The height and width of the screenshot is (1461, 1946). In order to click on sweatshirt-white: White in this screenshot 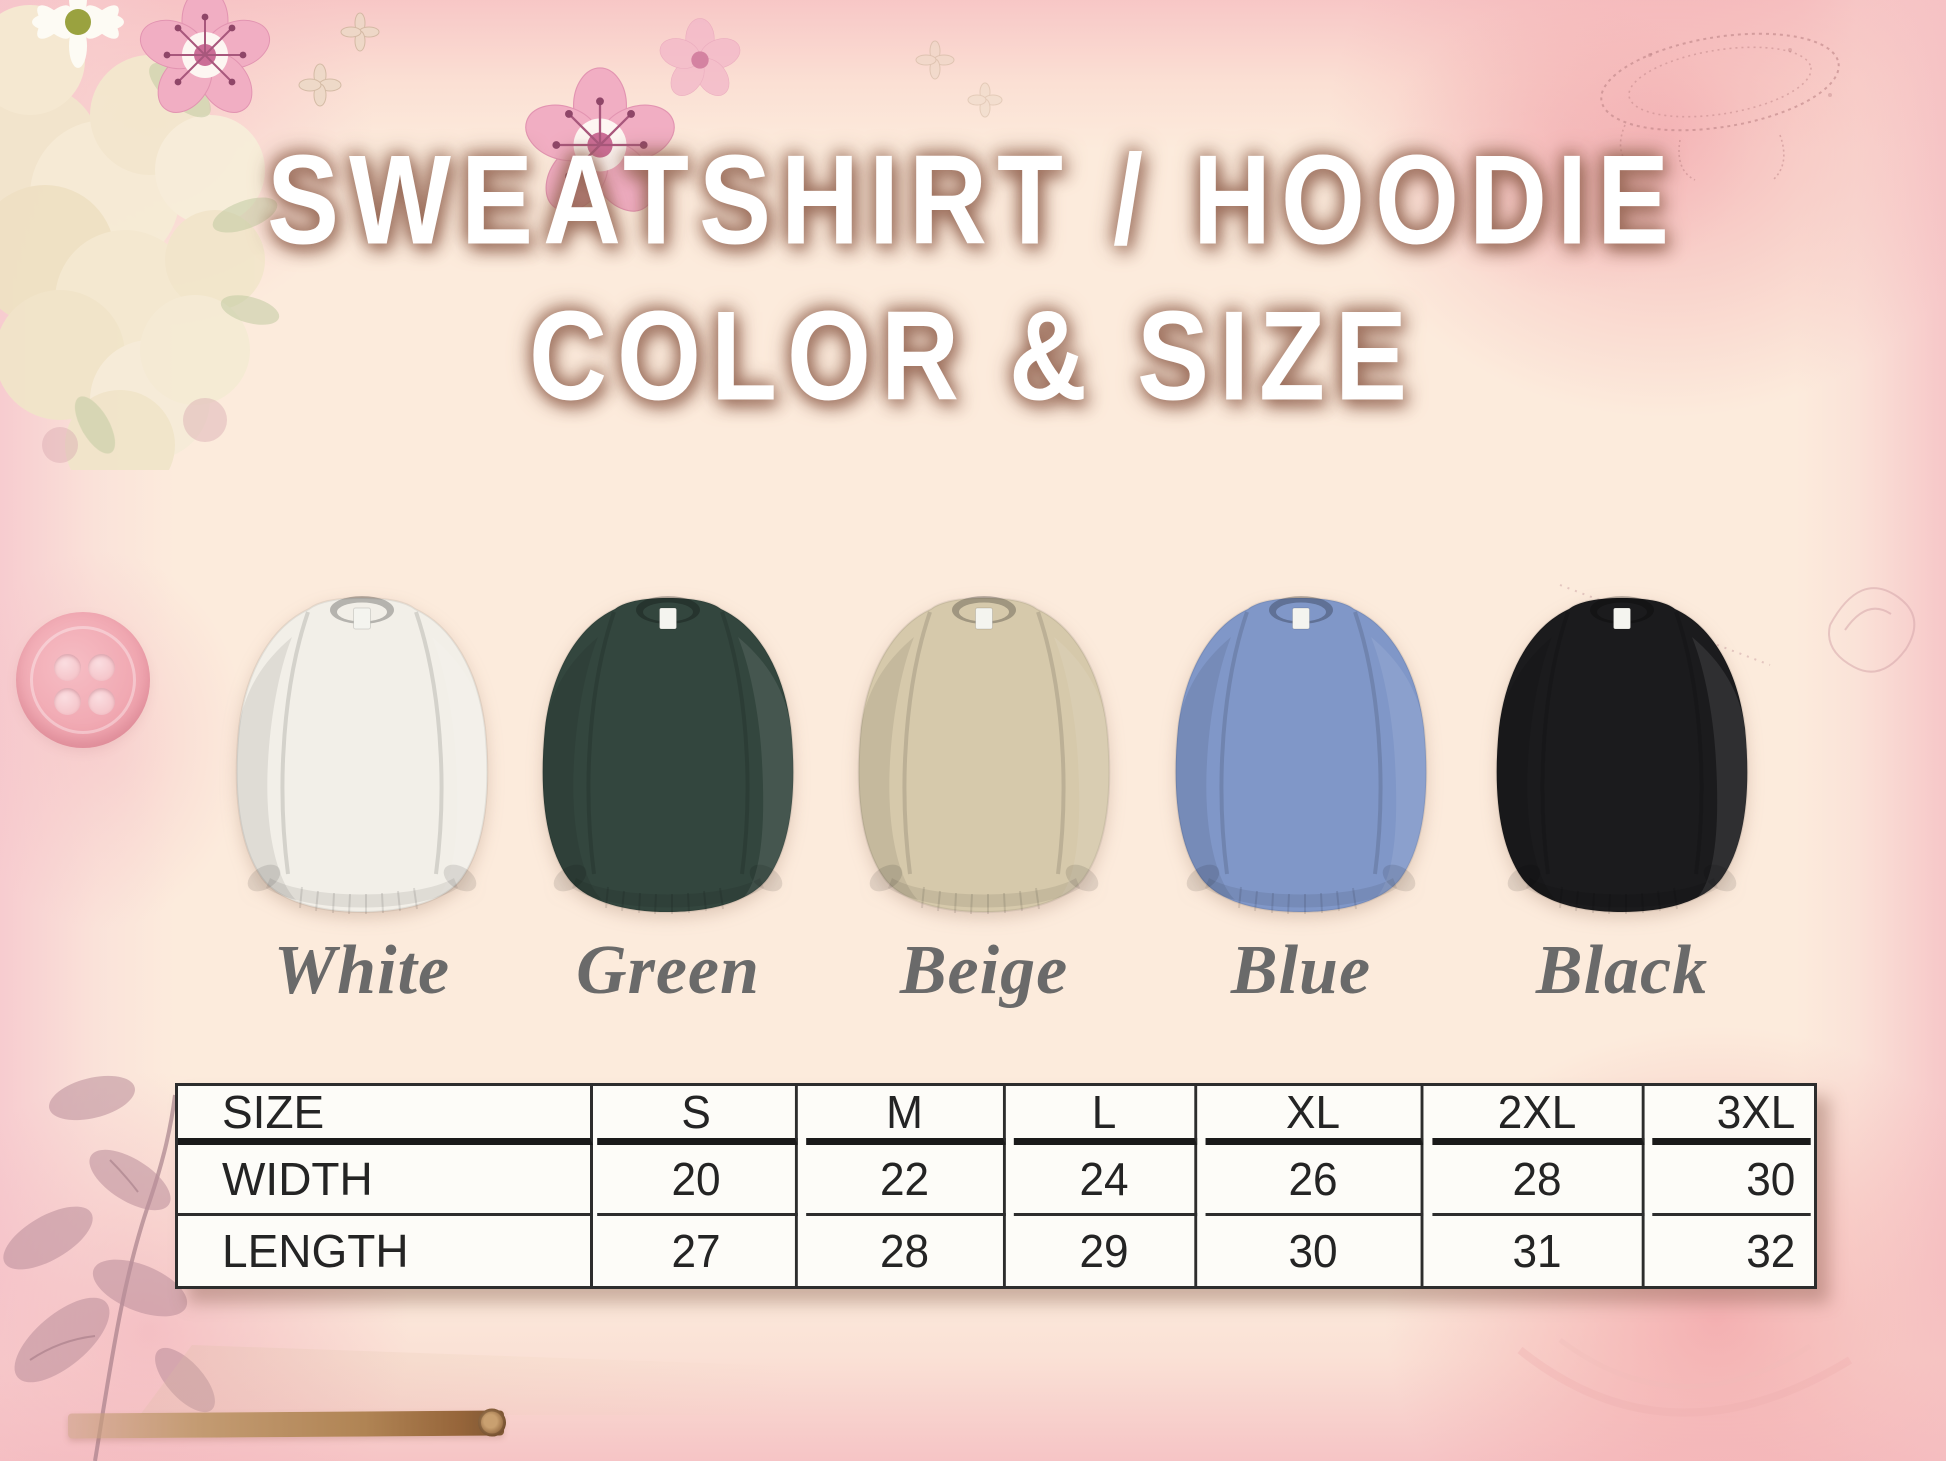, I will do `click(362, 796)`.